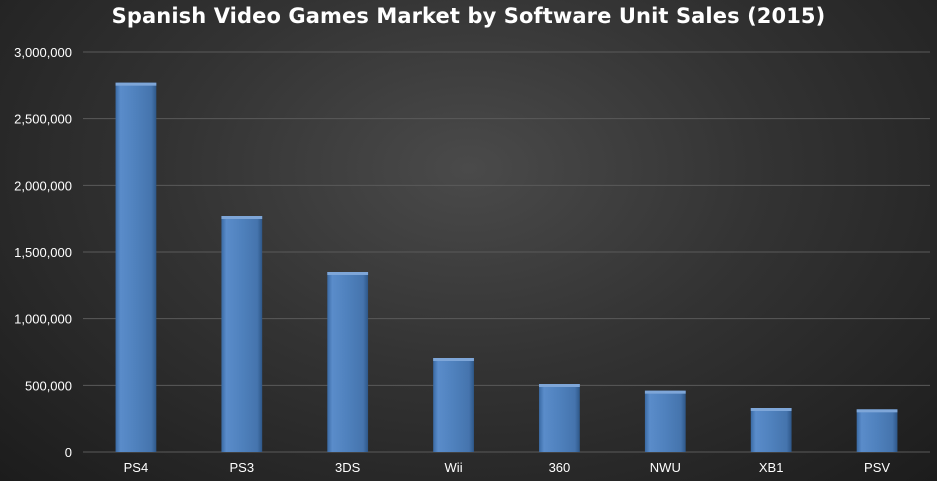 This screenshot has width=937, height=481. I want to click on y-tick-label: 2,500,000, so click(43, 119).